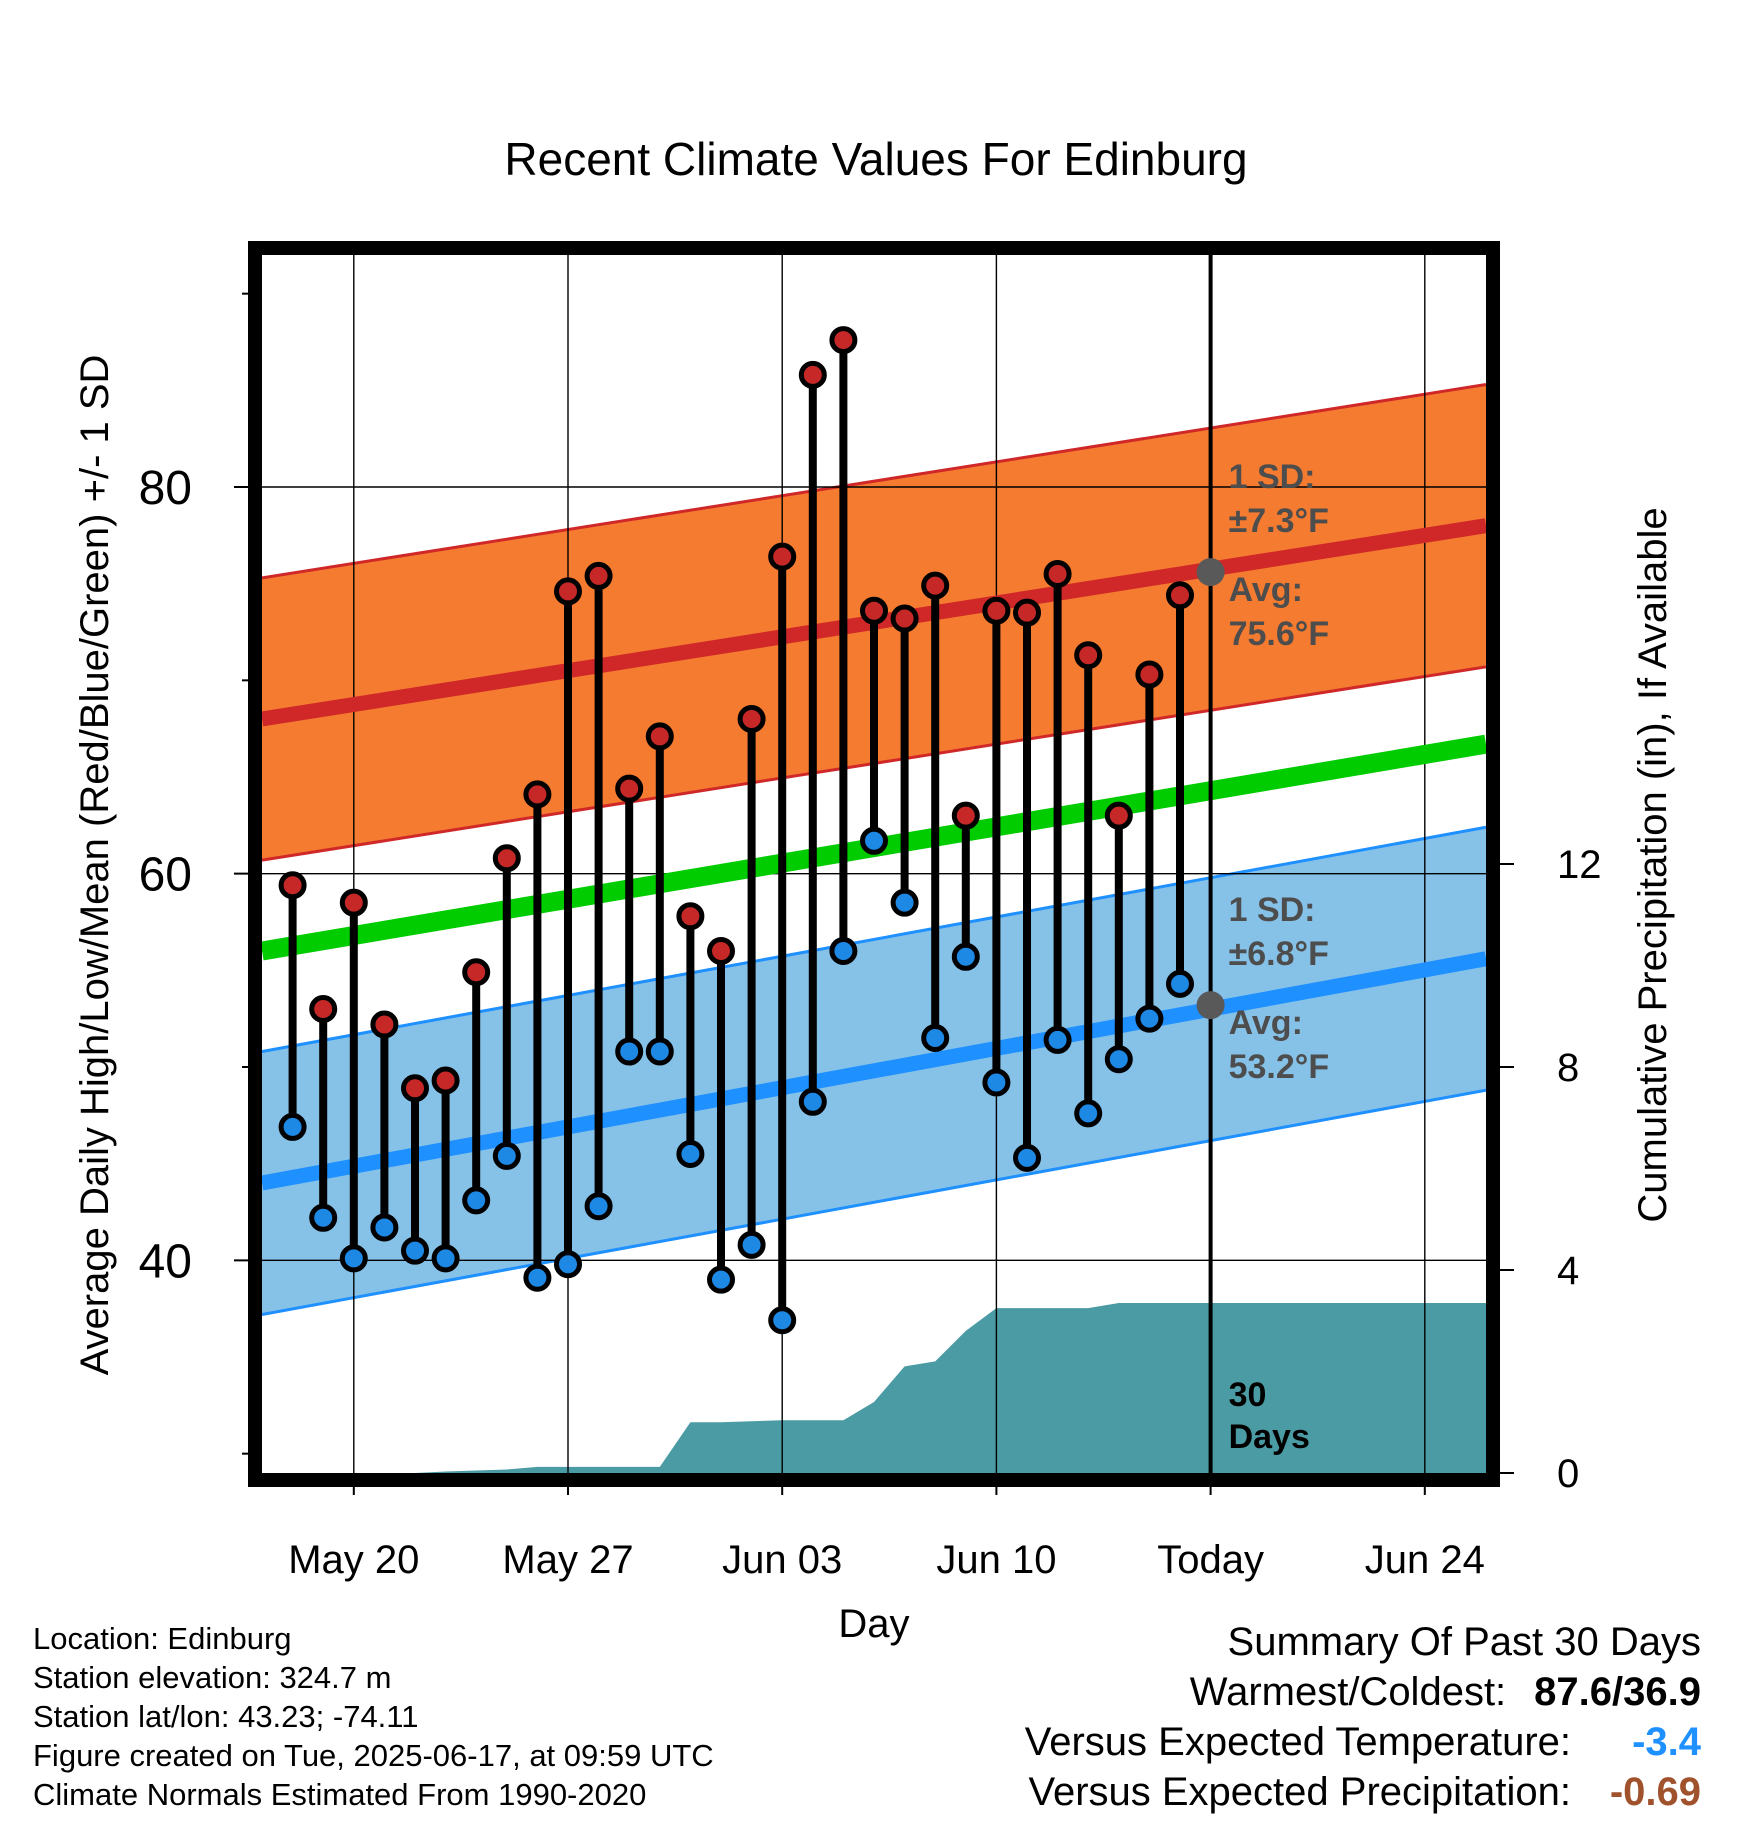 The height and width of the screenshot is (1828, 1748). I want to click on summary-precip-row: Versus Expected Precipitation: -0.69, so click(1363, 1792).